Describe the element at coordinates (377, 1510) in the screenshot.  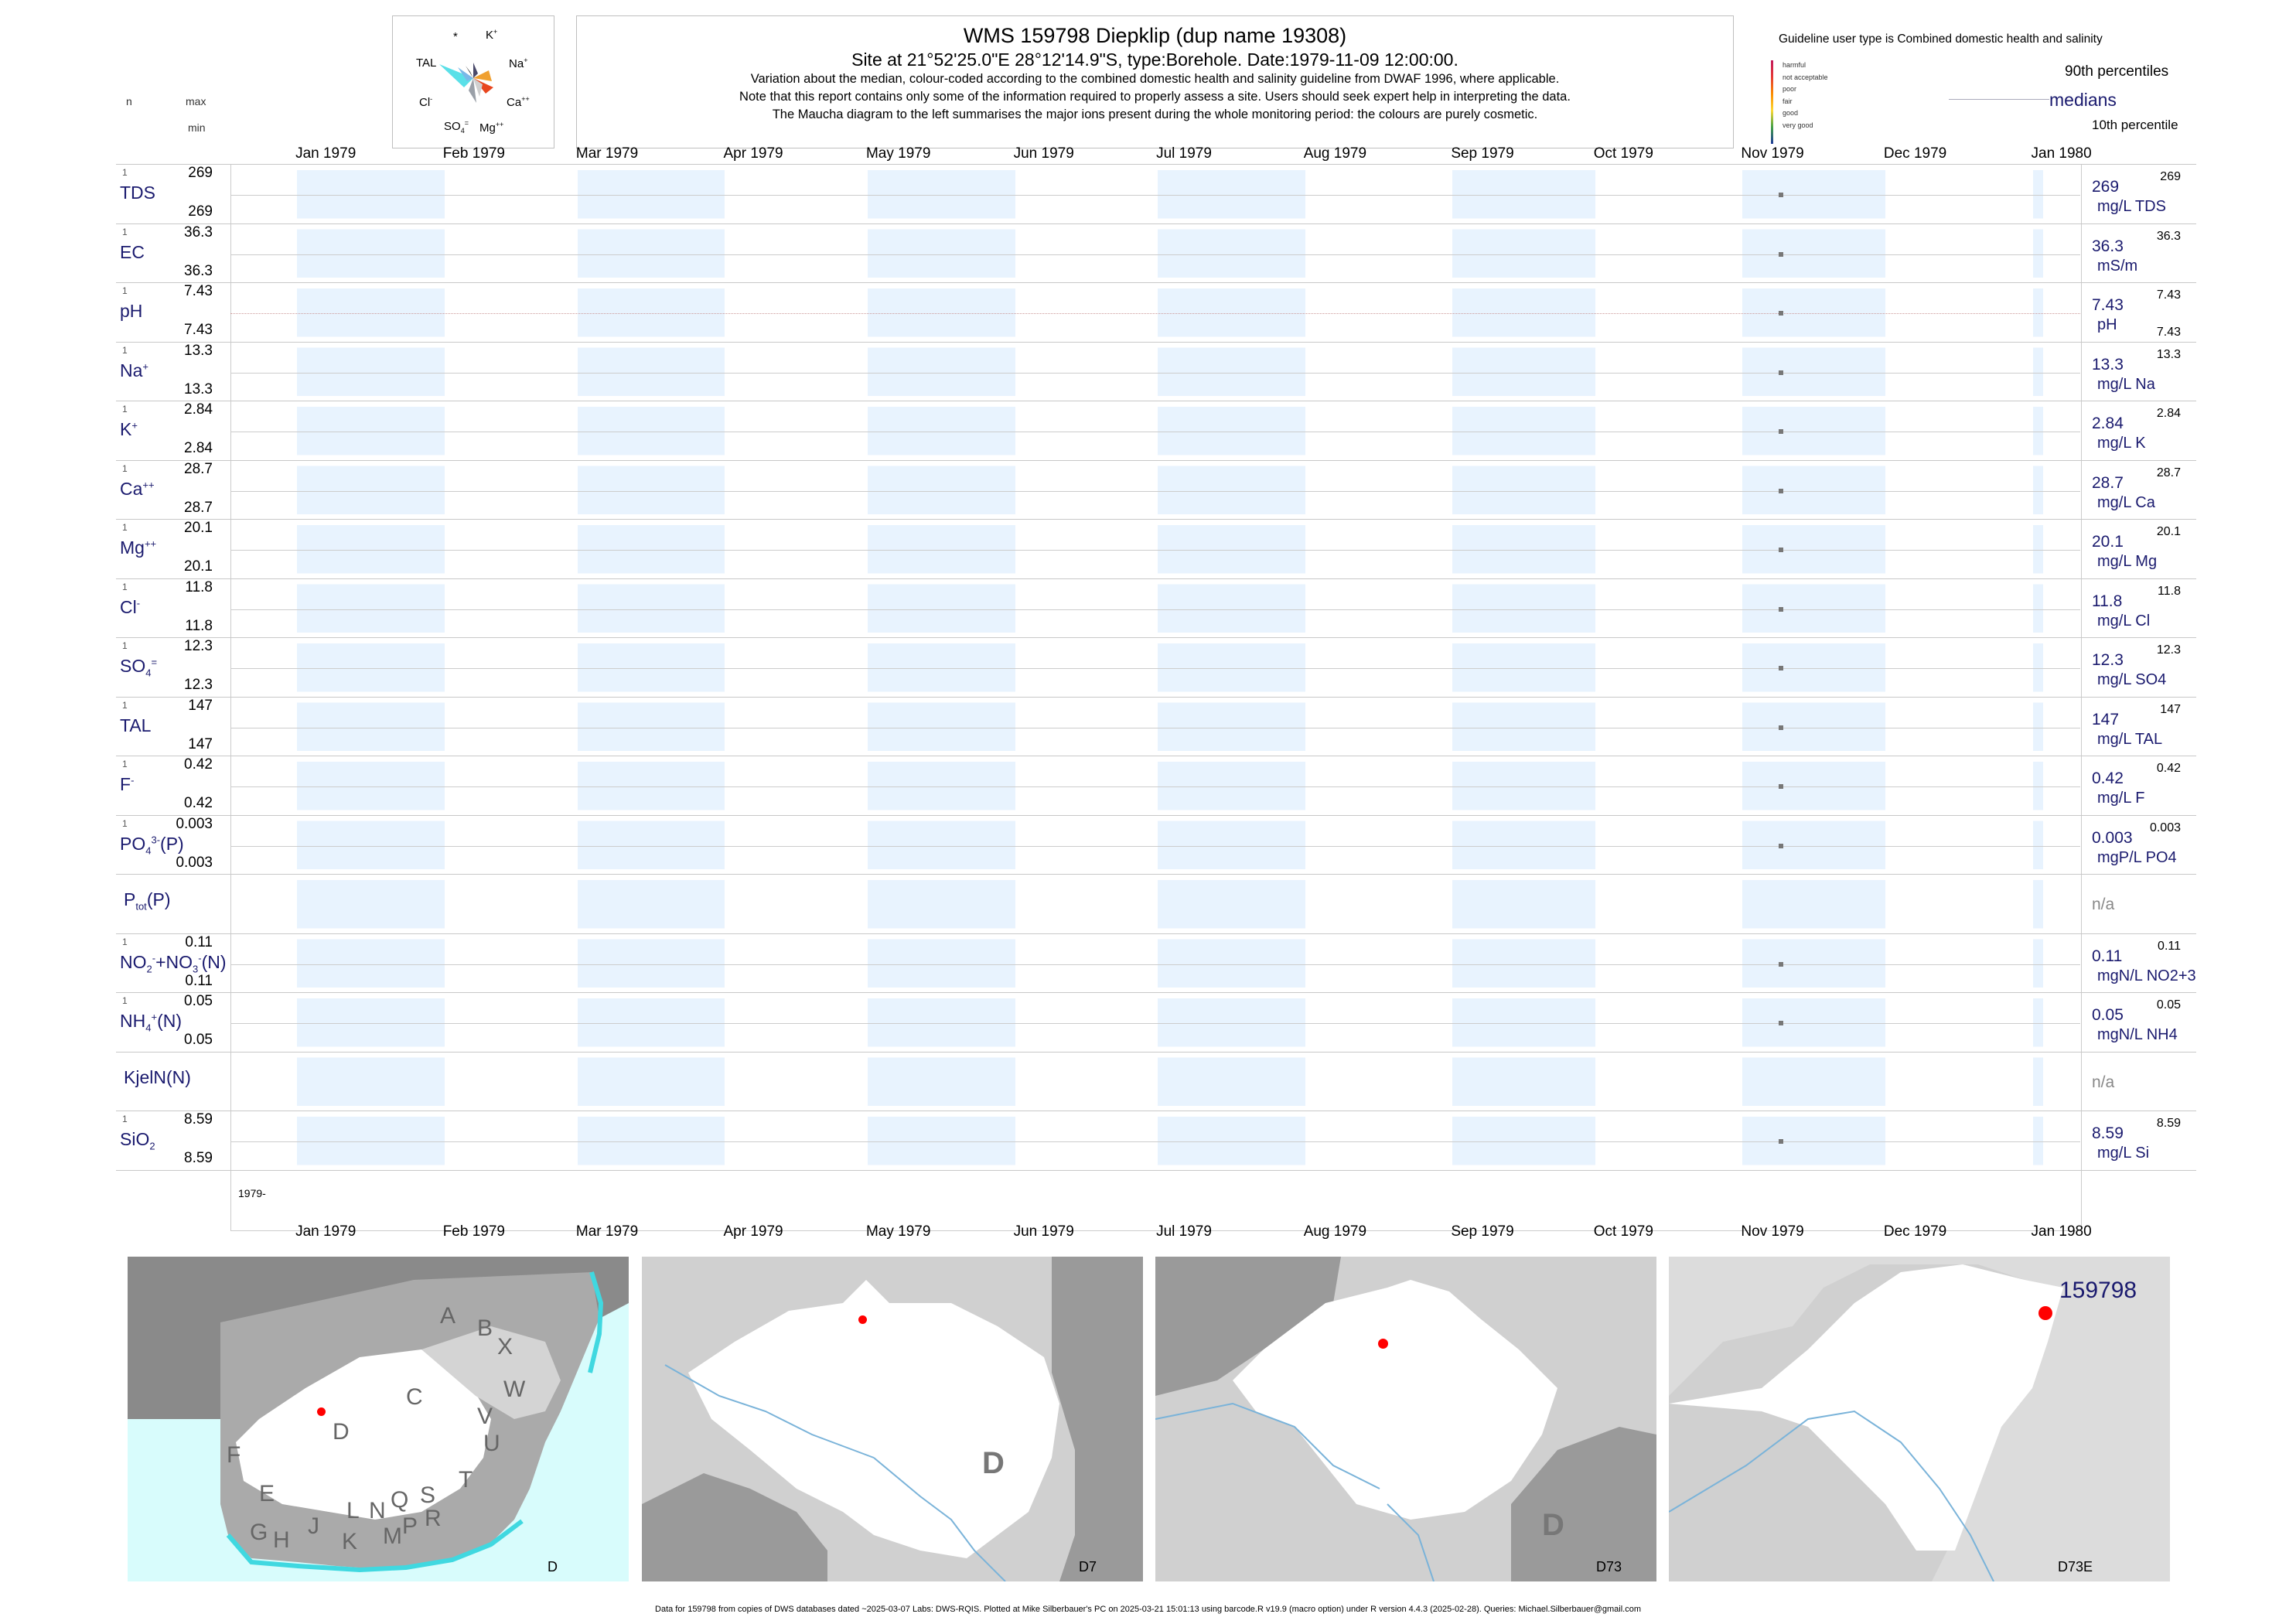
I see `map-region-label: N` at that location.